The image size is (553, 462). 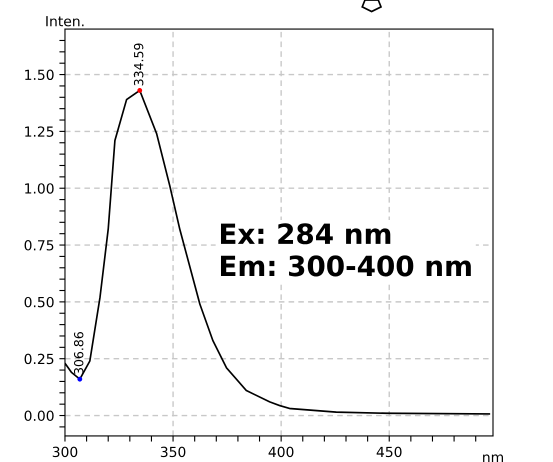 I want to click on x-tick-label: 450, so click(x=389, y=452).